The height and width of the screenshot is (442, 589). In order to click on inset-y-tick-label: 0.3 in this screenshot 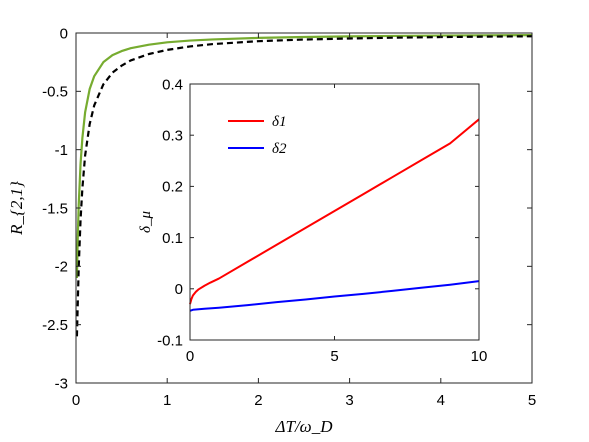, I will do `click(172, 135)`.